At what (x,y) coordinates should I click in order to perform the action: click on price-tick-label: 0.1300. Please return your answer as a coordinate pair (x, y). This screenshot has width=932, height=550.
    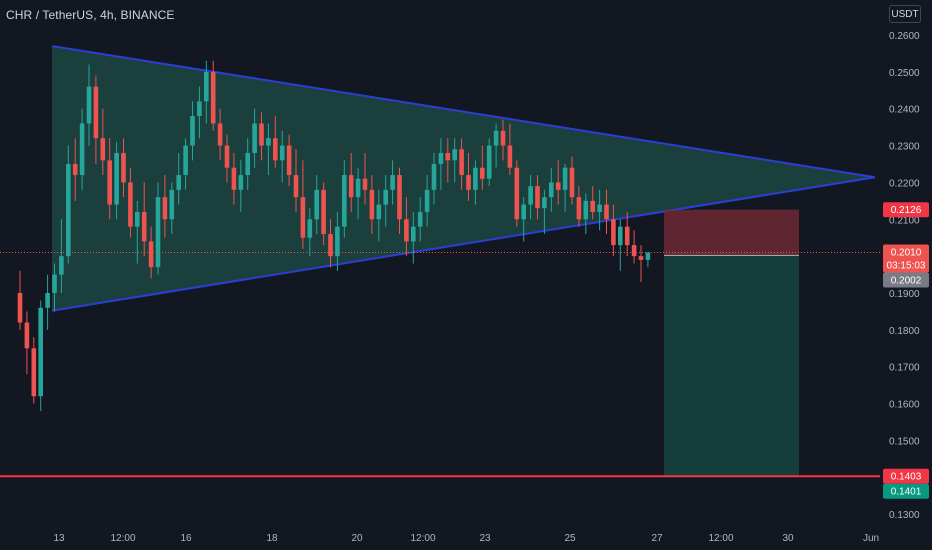
    Looking at the image, I should click on (904, 515).